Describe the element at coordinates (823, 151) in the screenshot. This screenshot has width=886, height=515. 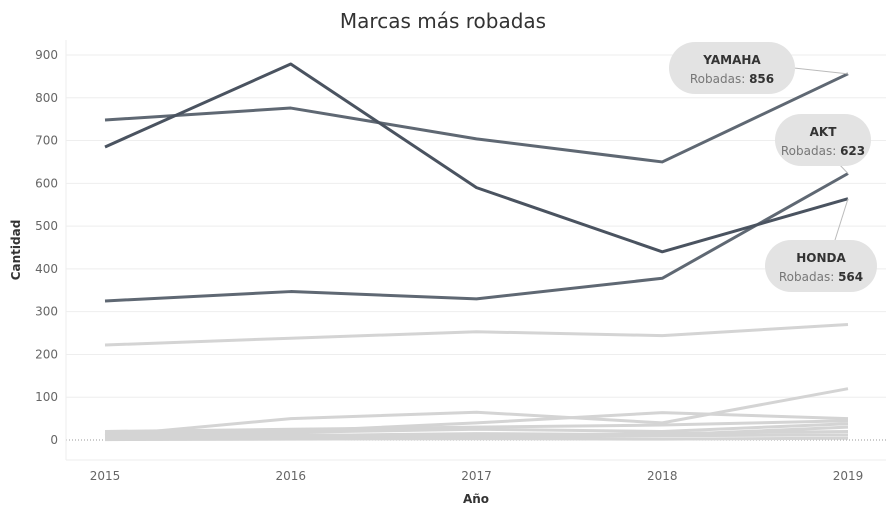
I see `annotation-value: Robadas: 623` at that location.